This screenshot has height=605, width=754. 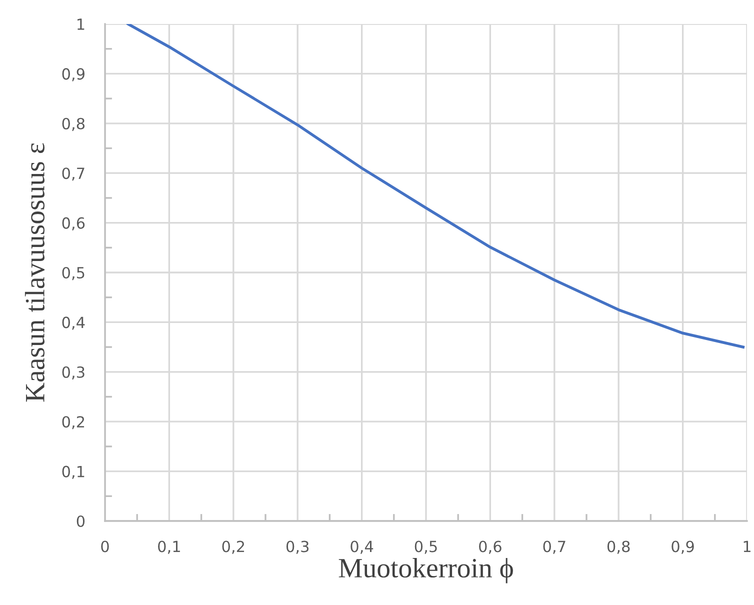 I want to click on x-tick-label: 0, so click(x=105, y=546).